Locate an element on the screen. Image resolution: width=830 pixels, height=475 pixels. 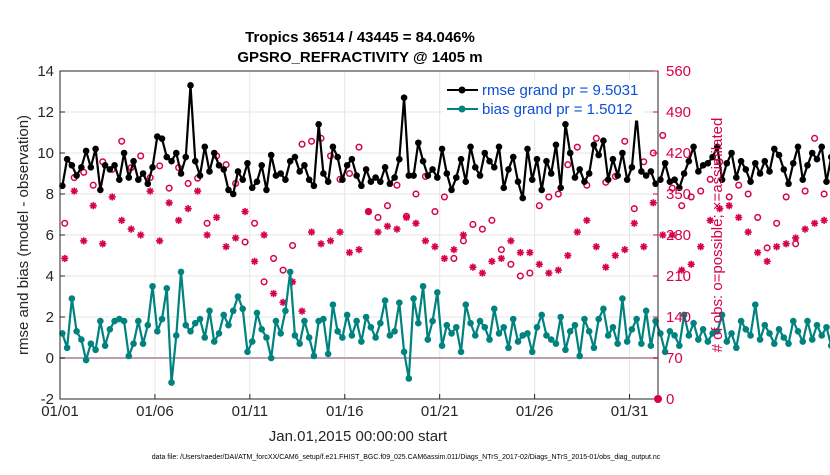
y-right-origin-marker is located at coordinates (658, 399).